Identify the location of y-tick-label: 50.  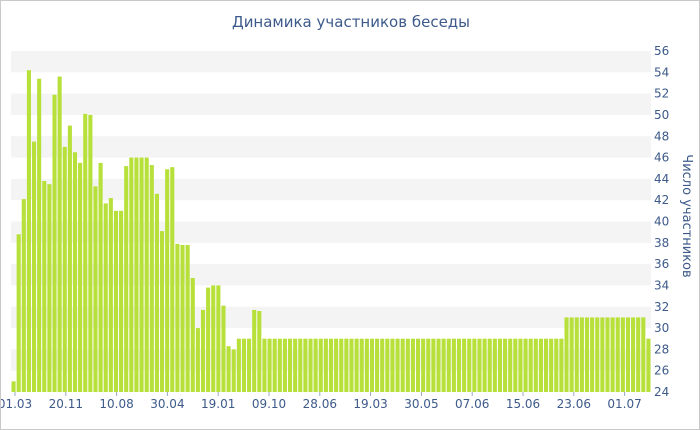
(661, 115).